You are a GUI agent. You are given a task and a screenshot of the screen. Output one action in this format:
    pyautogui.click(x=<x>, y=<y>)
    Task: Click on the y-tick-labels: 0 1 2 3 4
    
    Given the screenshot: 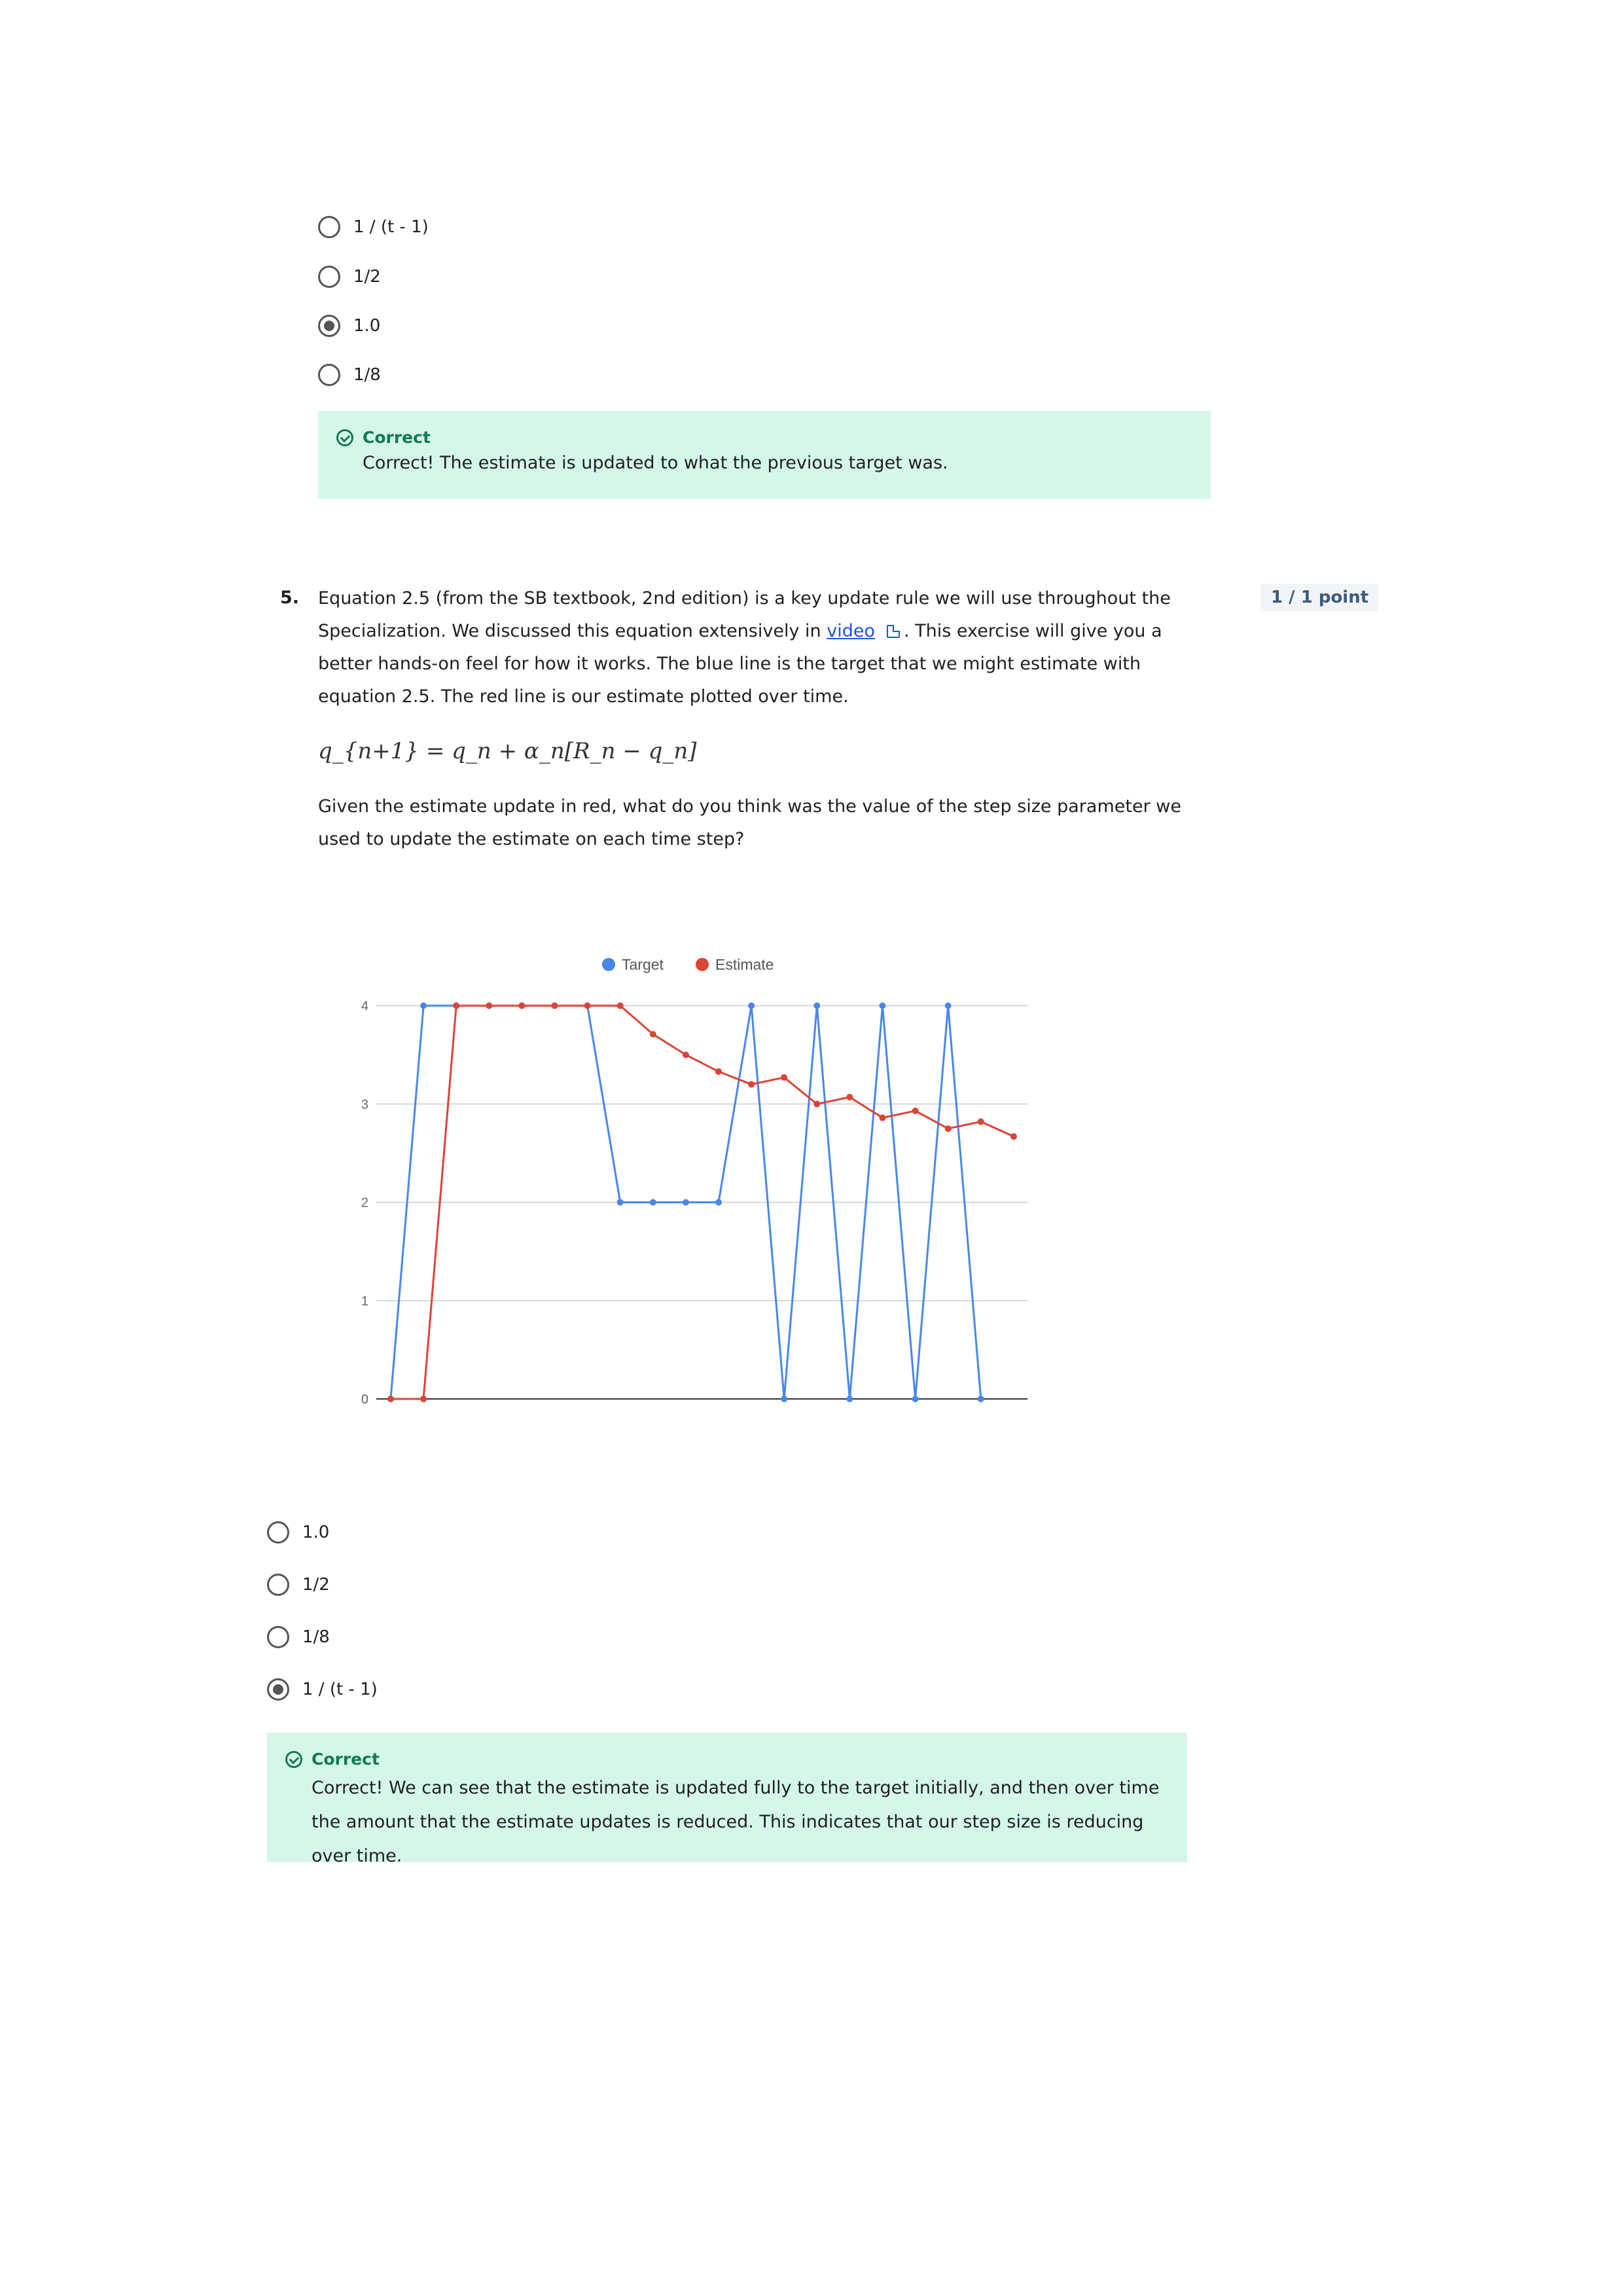 What is the action you would take?
    pyautogui.click(x=364, y=1203)
    